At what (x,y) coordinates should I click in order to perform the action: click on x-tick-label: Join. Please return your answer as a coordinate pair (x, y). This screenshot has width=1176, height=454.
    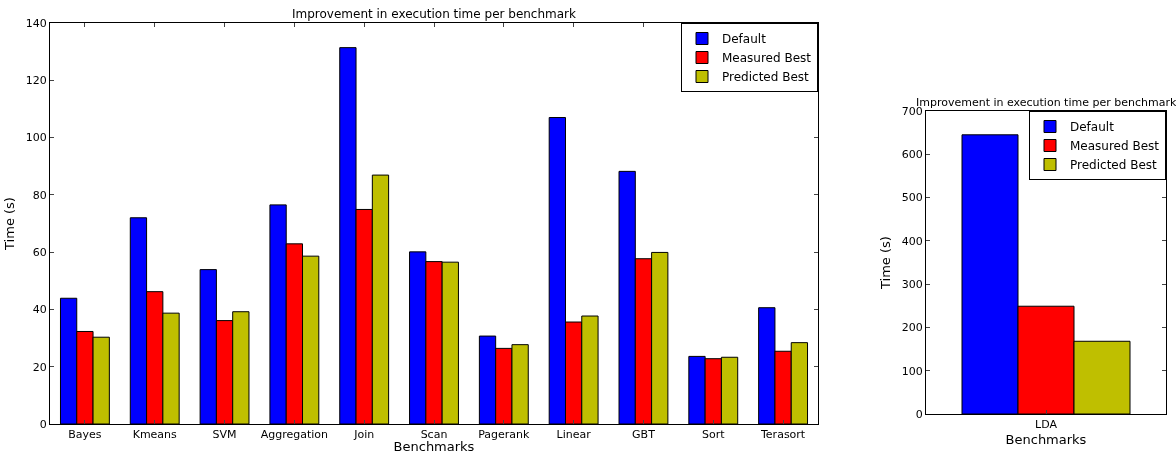
    Looking at the image, I should click on (364, 435).